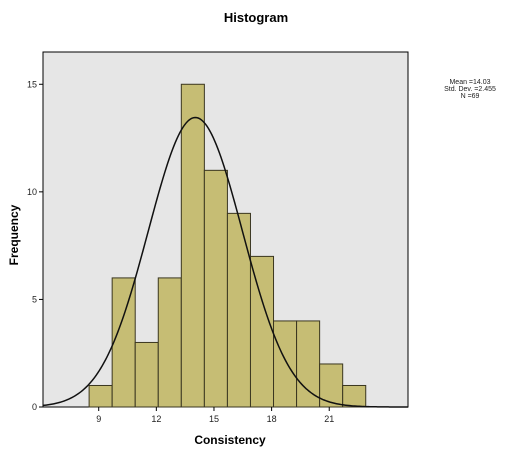 This screenshot has width=512, height=455. What do you see at coordinates (32, 84) in the screenshot?
I see `y-tick-label-4: 15` at bounding box center [32, 84].